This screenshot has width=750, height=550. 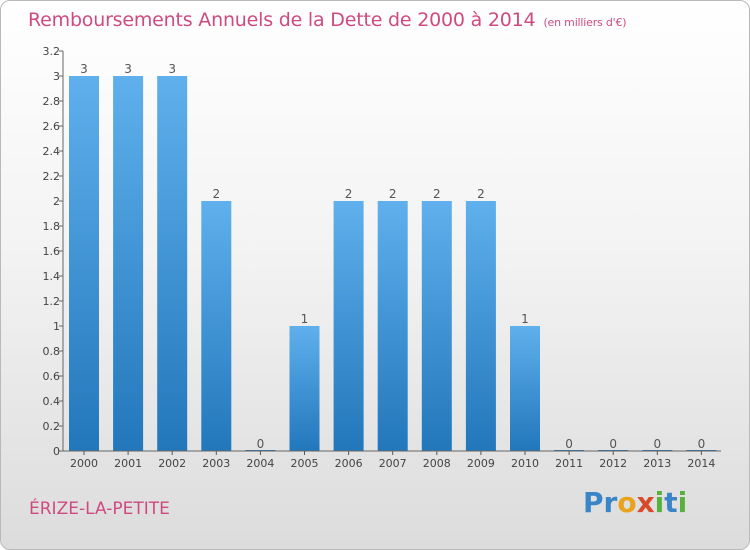 I want to click on y-tick-label: 1, so click(x=56, y=326).